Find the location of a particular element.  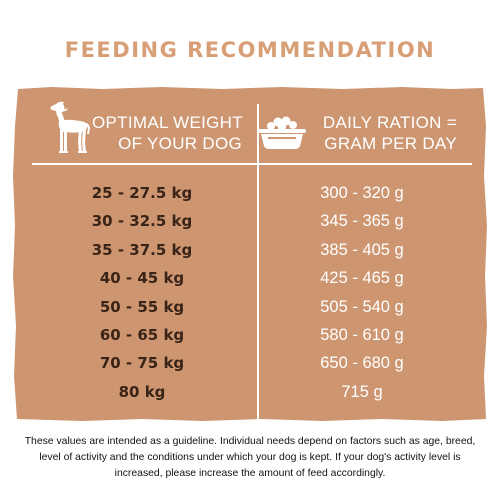

table-row: 70 - 75 kg 650 - 680 g is located at coordinates (250, 363).